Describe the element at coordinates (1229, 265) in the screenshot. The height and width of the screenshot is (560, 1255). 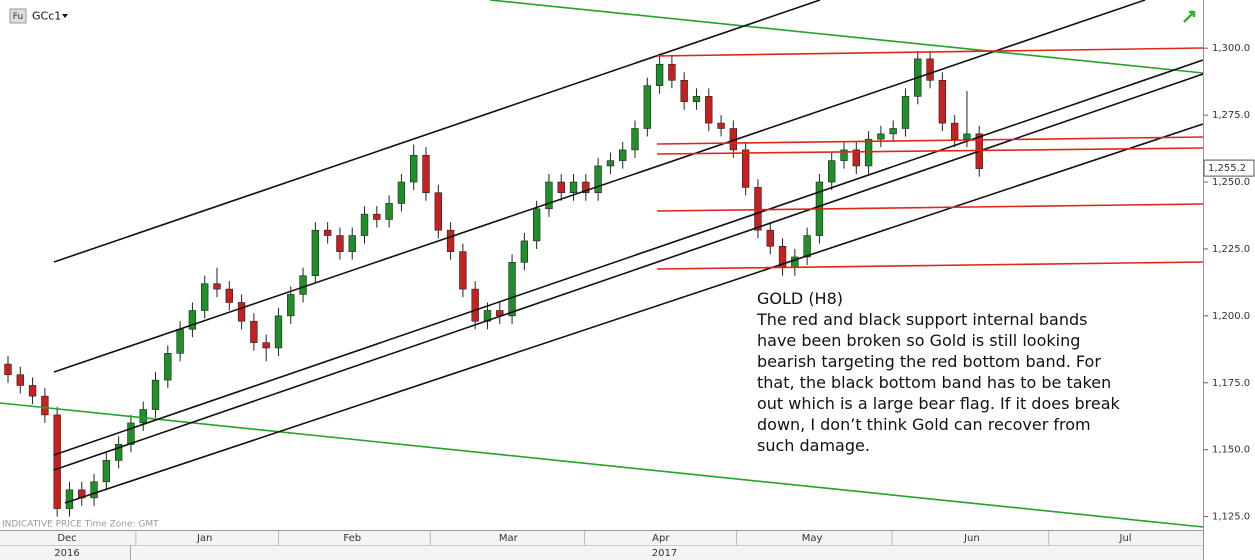
I see `y-axis-panel` at that location.